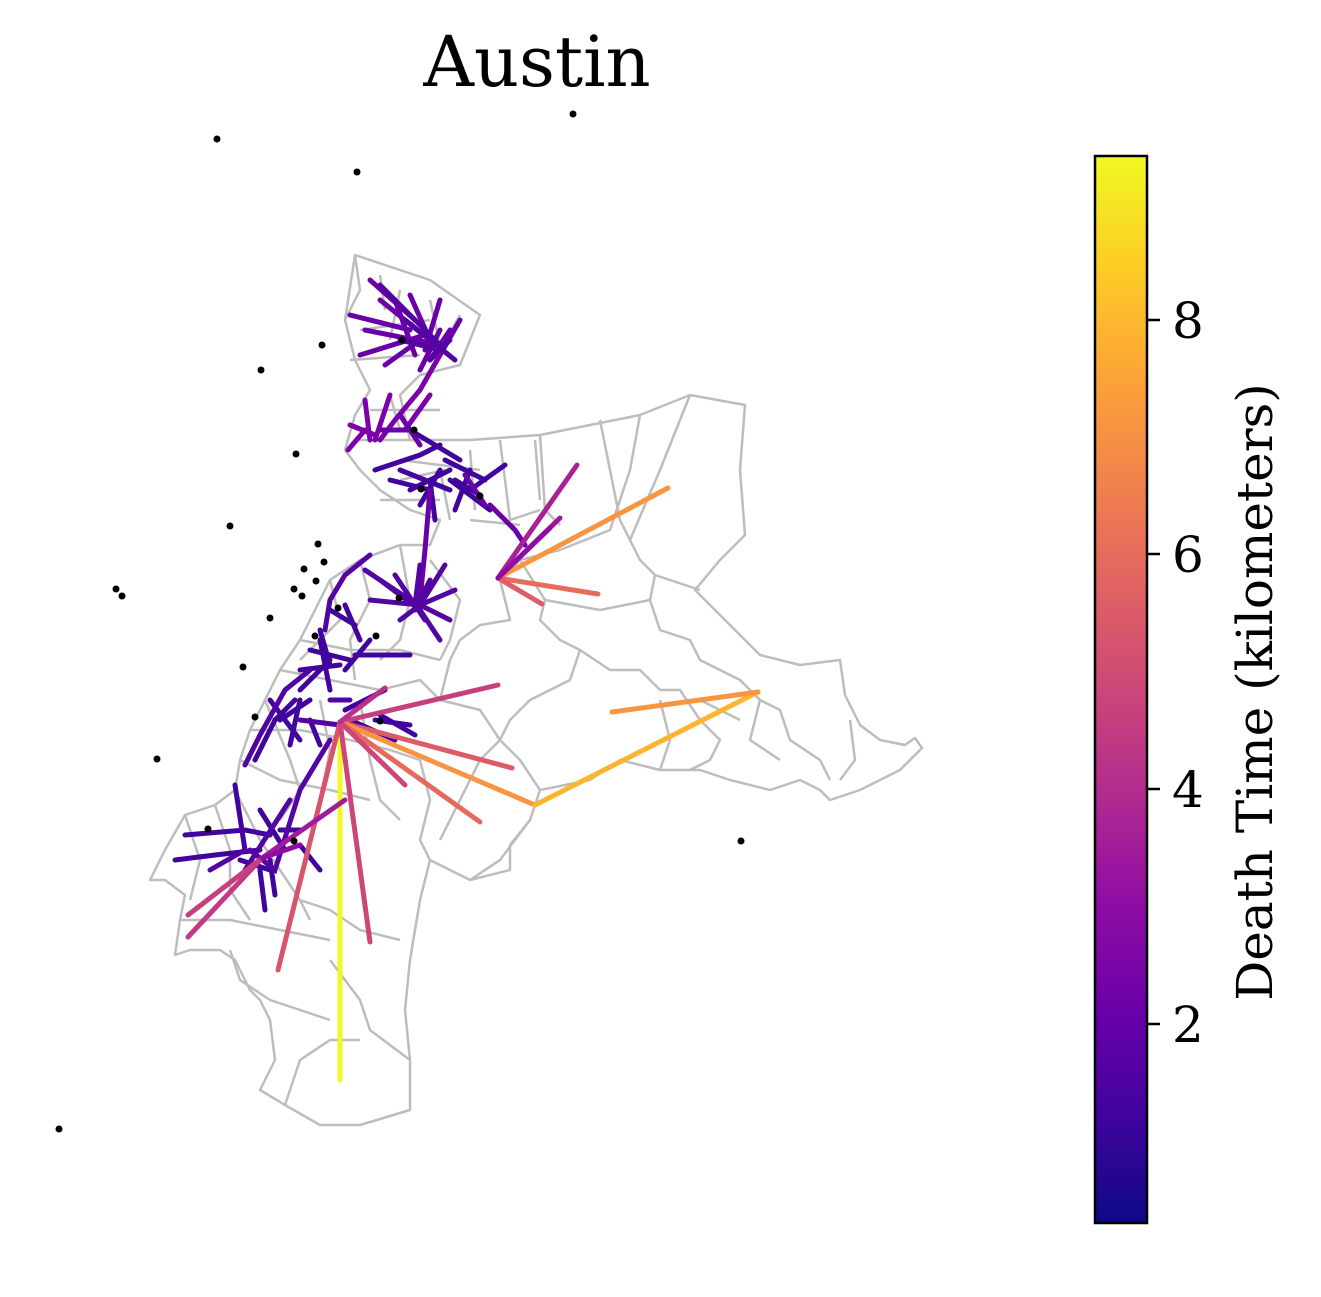 This screenshot has width=1321, height=1297. Describe the element at coordinates (1188, 321) in the screenshot. I see `colorbar-tick-label: 8` at that location.